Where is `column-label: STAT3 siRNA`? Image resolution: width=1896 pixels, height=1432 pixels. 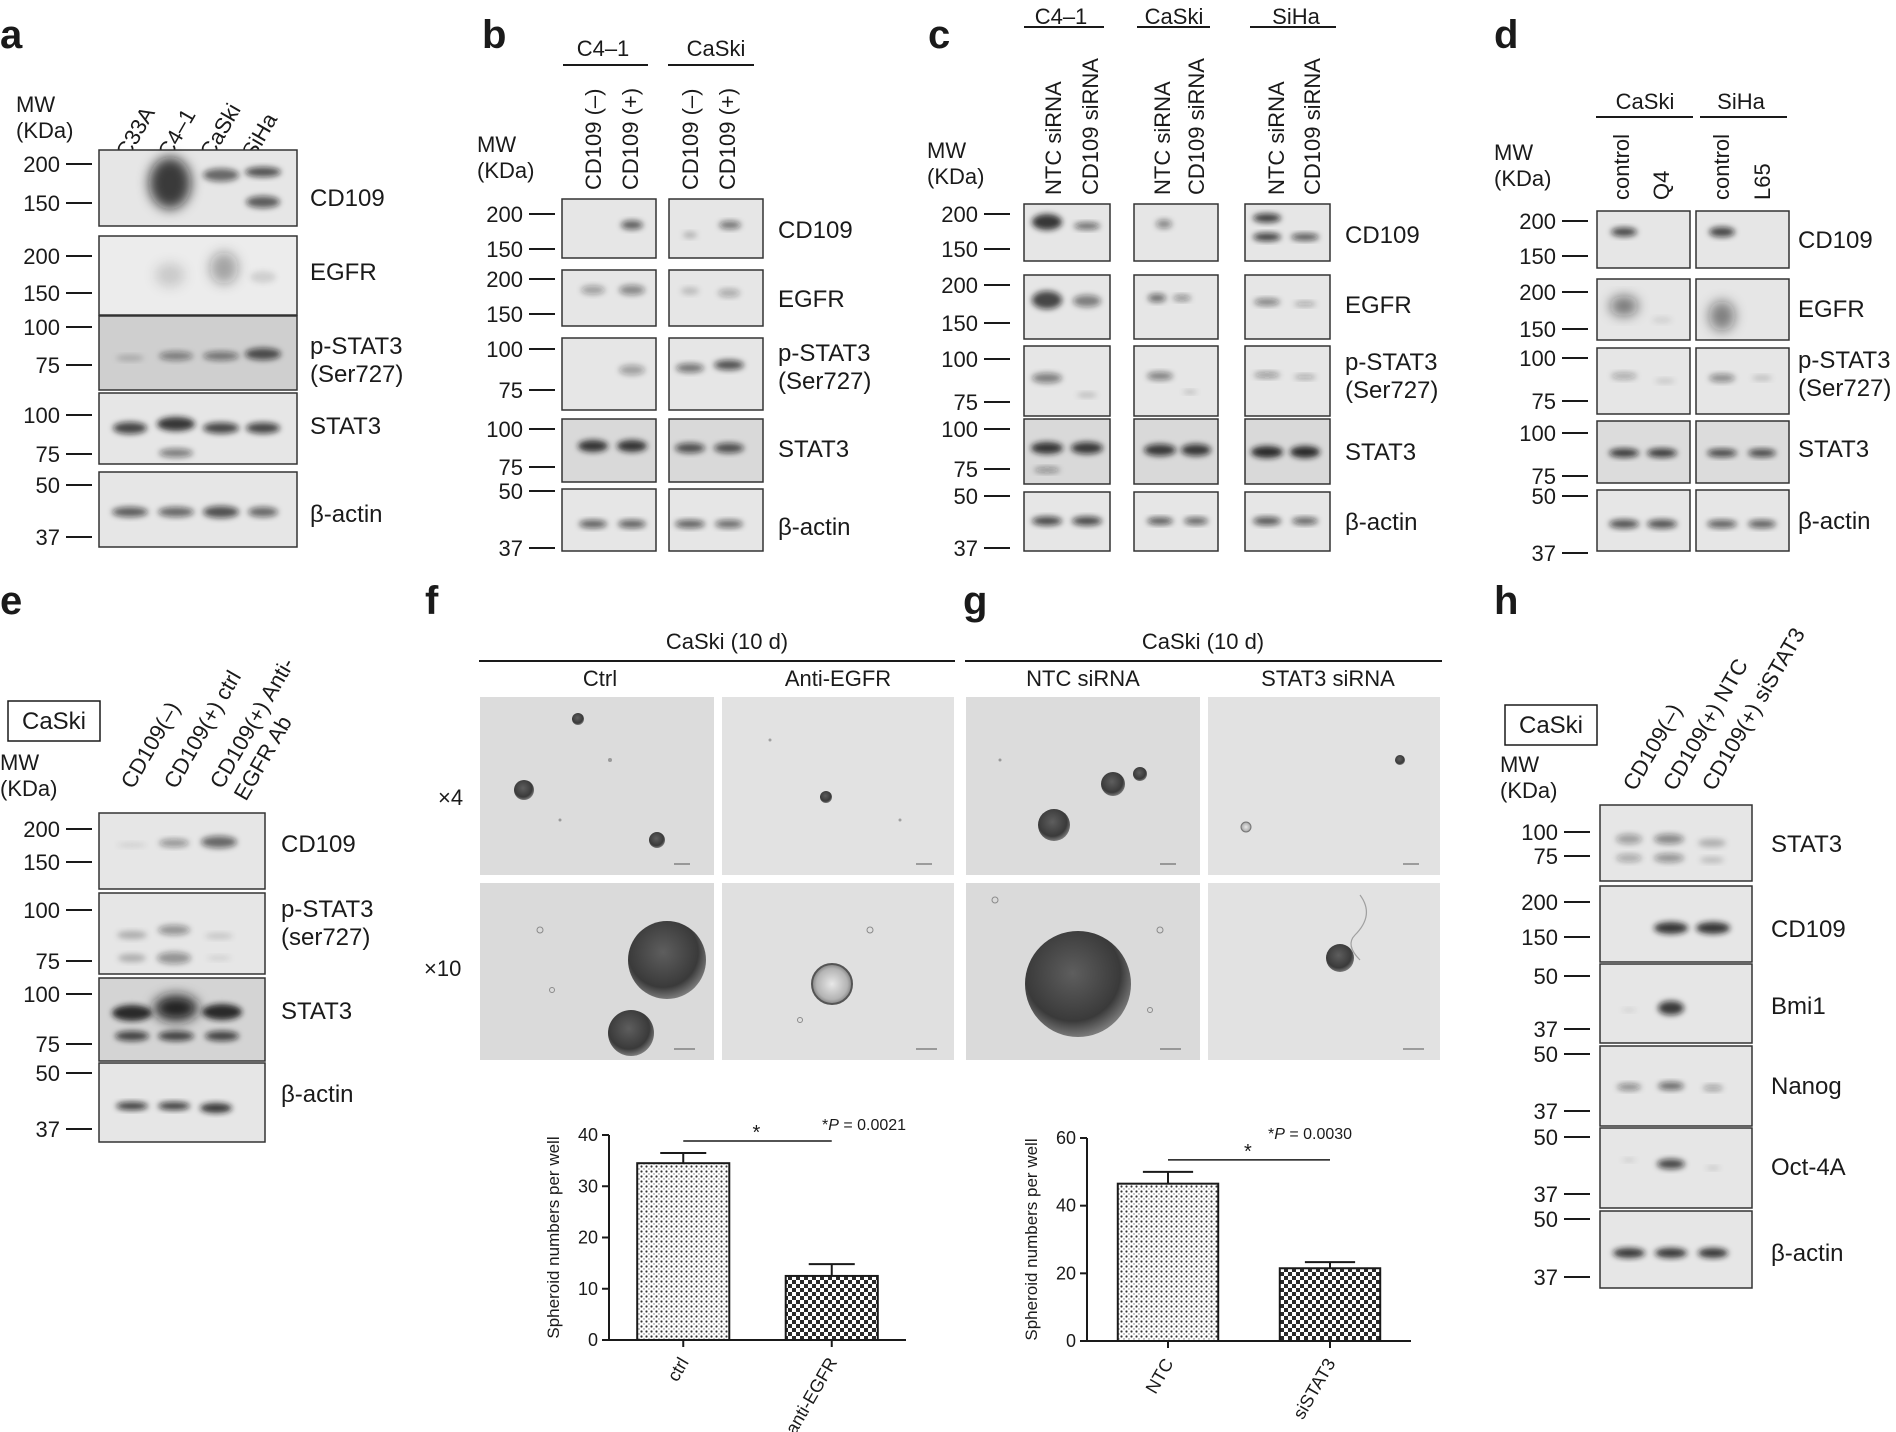
column-label: STAT3 siRNA is located at coordinates (1328, 678).